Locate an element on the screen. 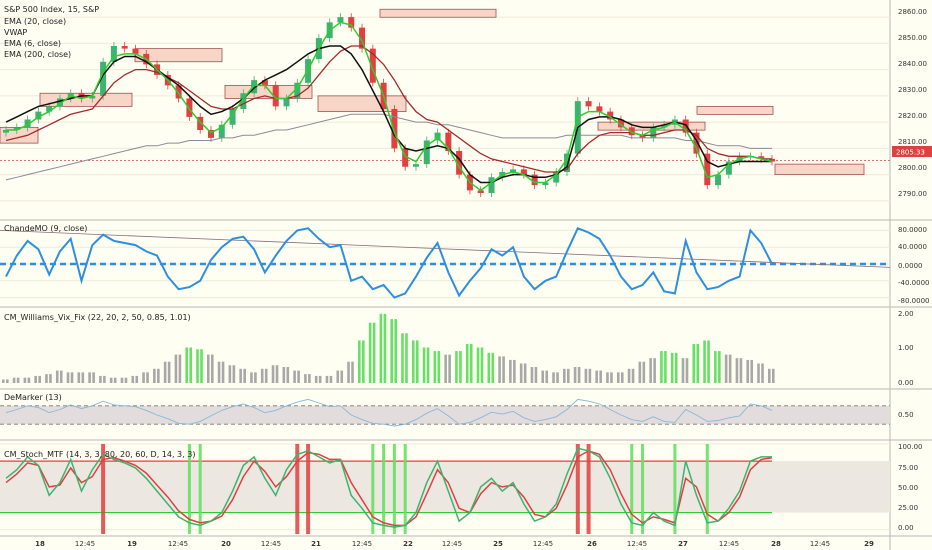  vix-tick: 2.00 is located at coordinates (906, 314).